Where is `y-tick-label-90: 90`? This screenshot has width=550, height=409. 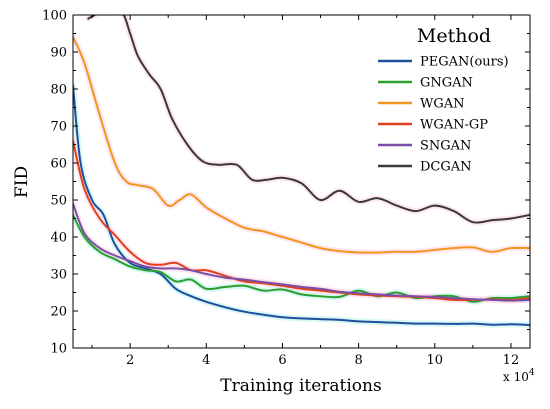 y-tick-label-90: 90 is located at coordinates (58, 53).